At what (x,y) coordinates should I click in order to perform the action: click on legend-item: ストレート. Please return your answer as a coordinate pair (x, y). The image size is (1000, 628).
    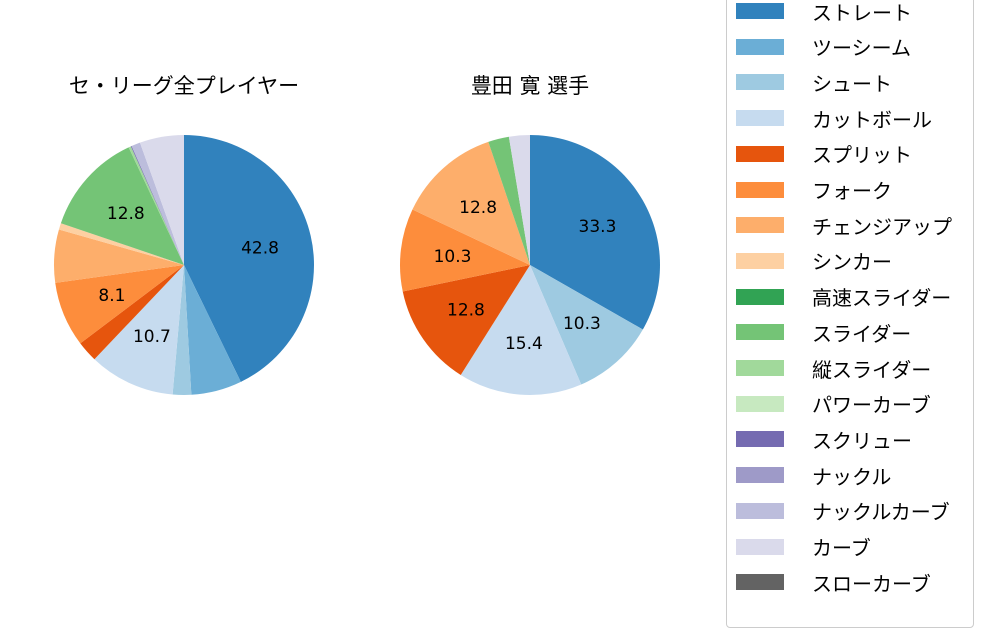
    Looking at the image, I should click on (824, 12).